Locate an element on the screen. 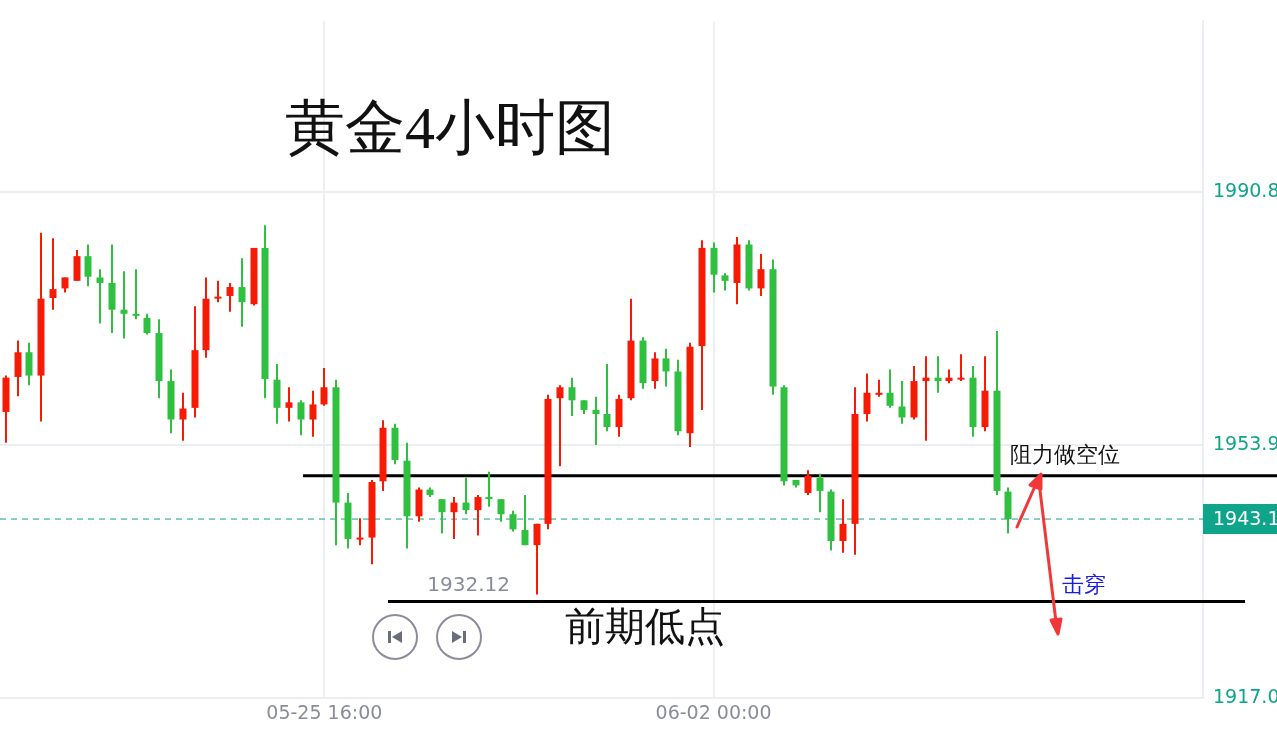  annotation: 击穿 is located at coordinates (1084, 584).